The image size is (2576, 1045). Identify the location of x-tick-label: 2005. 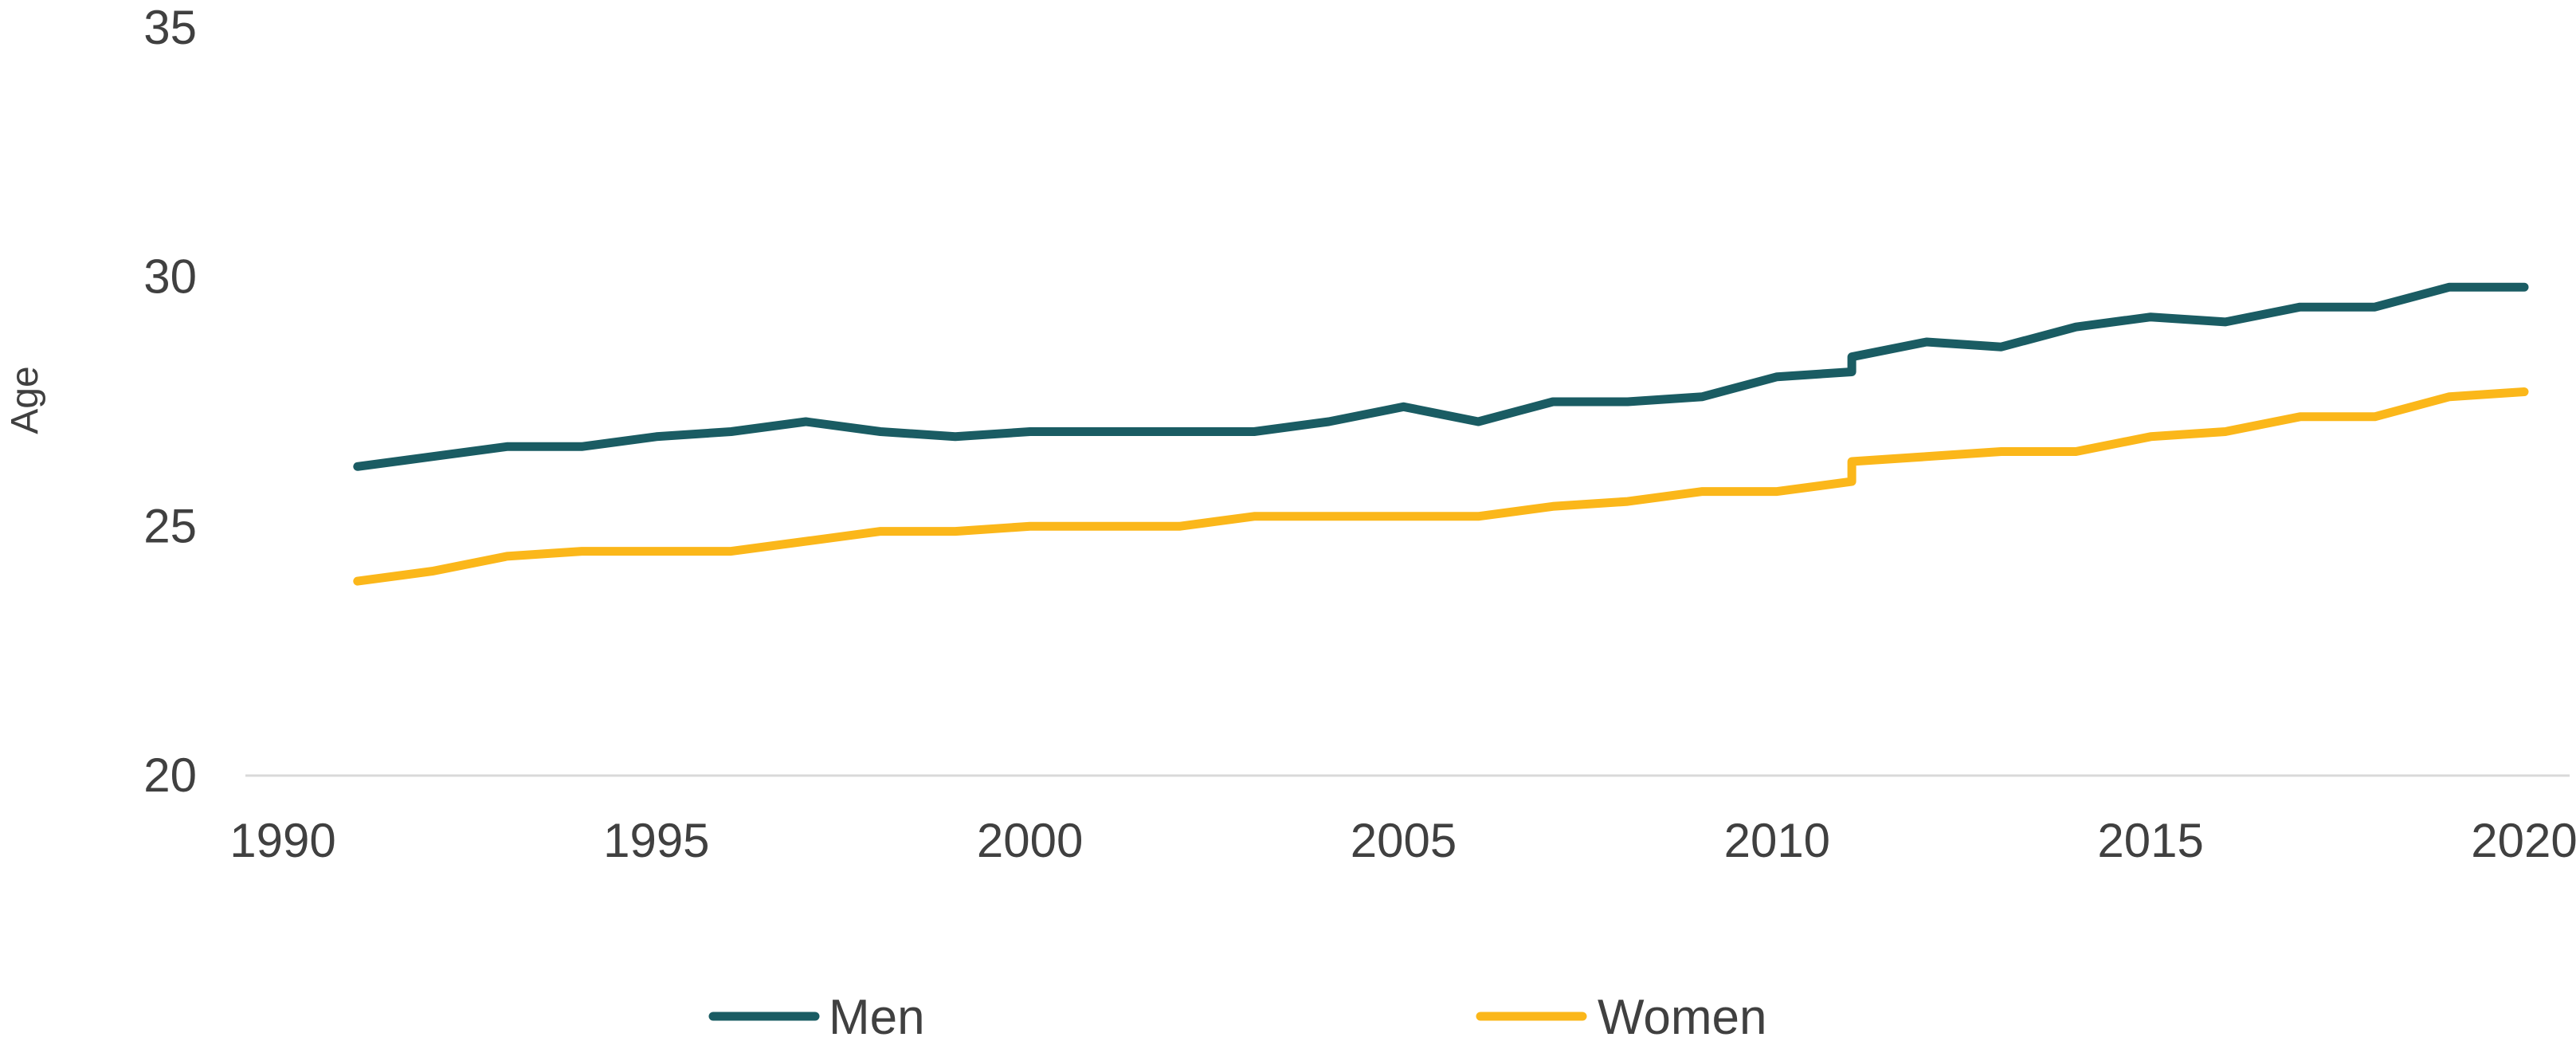
(1404, 840).